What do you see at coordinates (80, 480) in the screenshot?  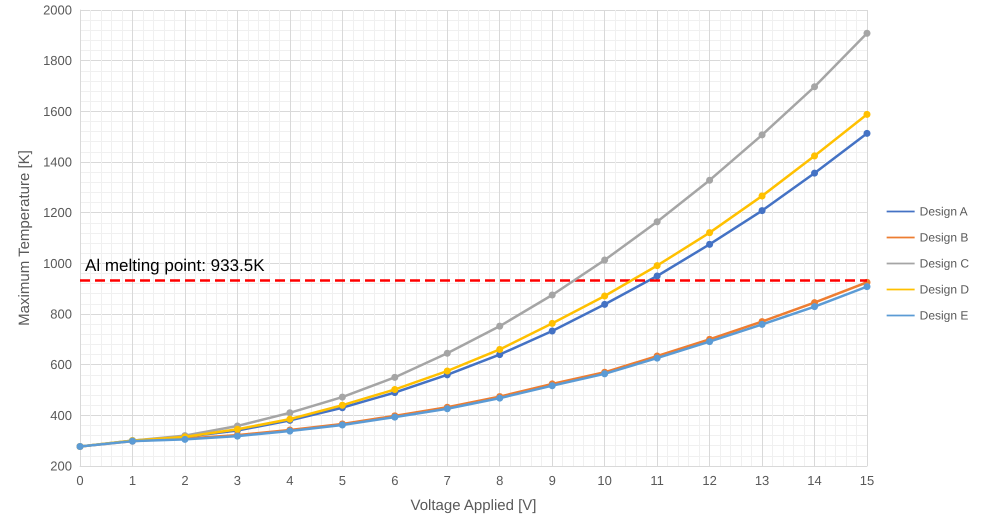 I see `x-tick-label: 0` at bounding box center [80, 480].